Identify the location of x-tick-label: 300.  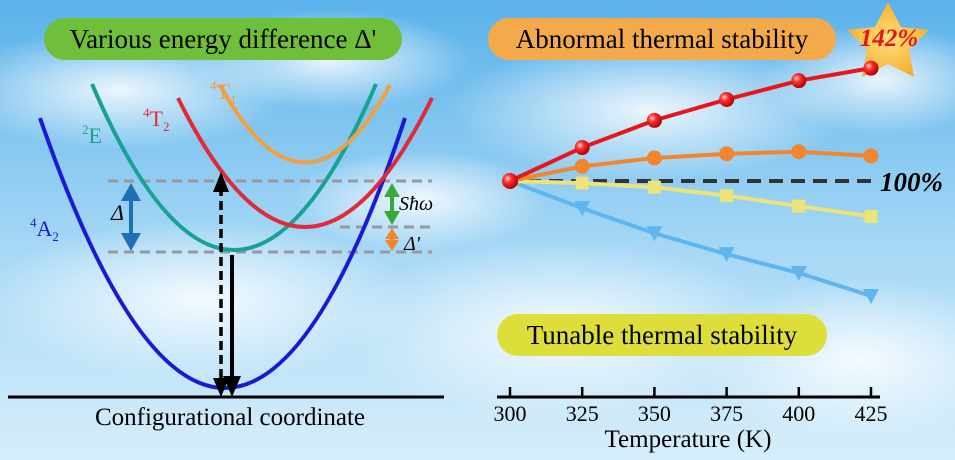
(510, 413).